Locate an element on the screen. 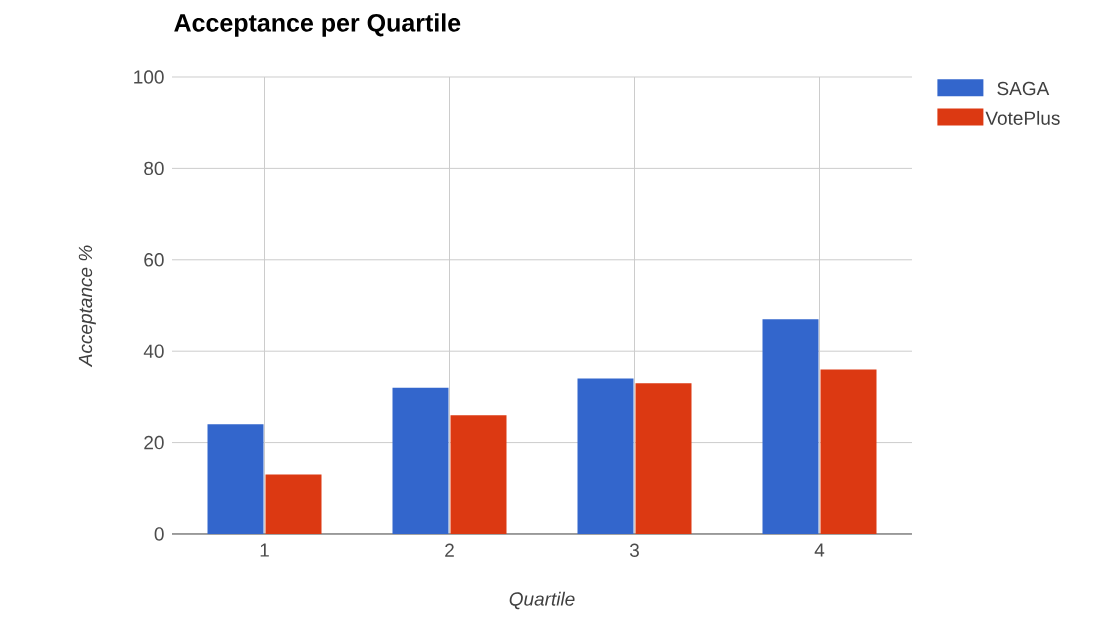 This screenshot has width=1101, height=639. x-axis-title: Quartile is located at coordinates (542, 600).